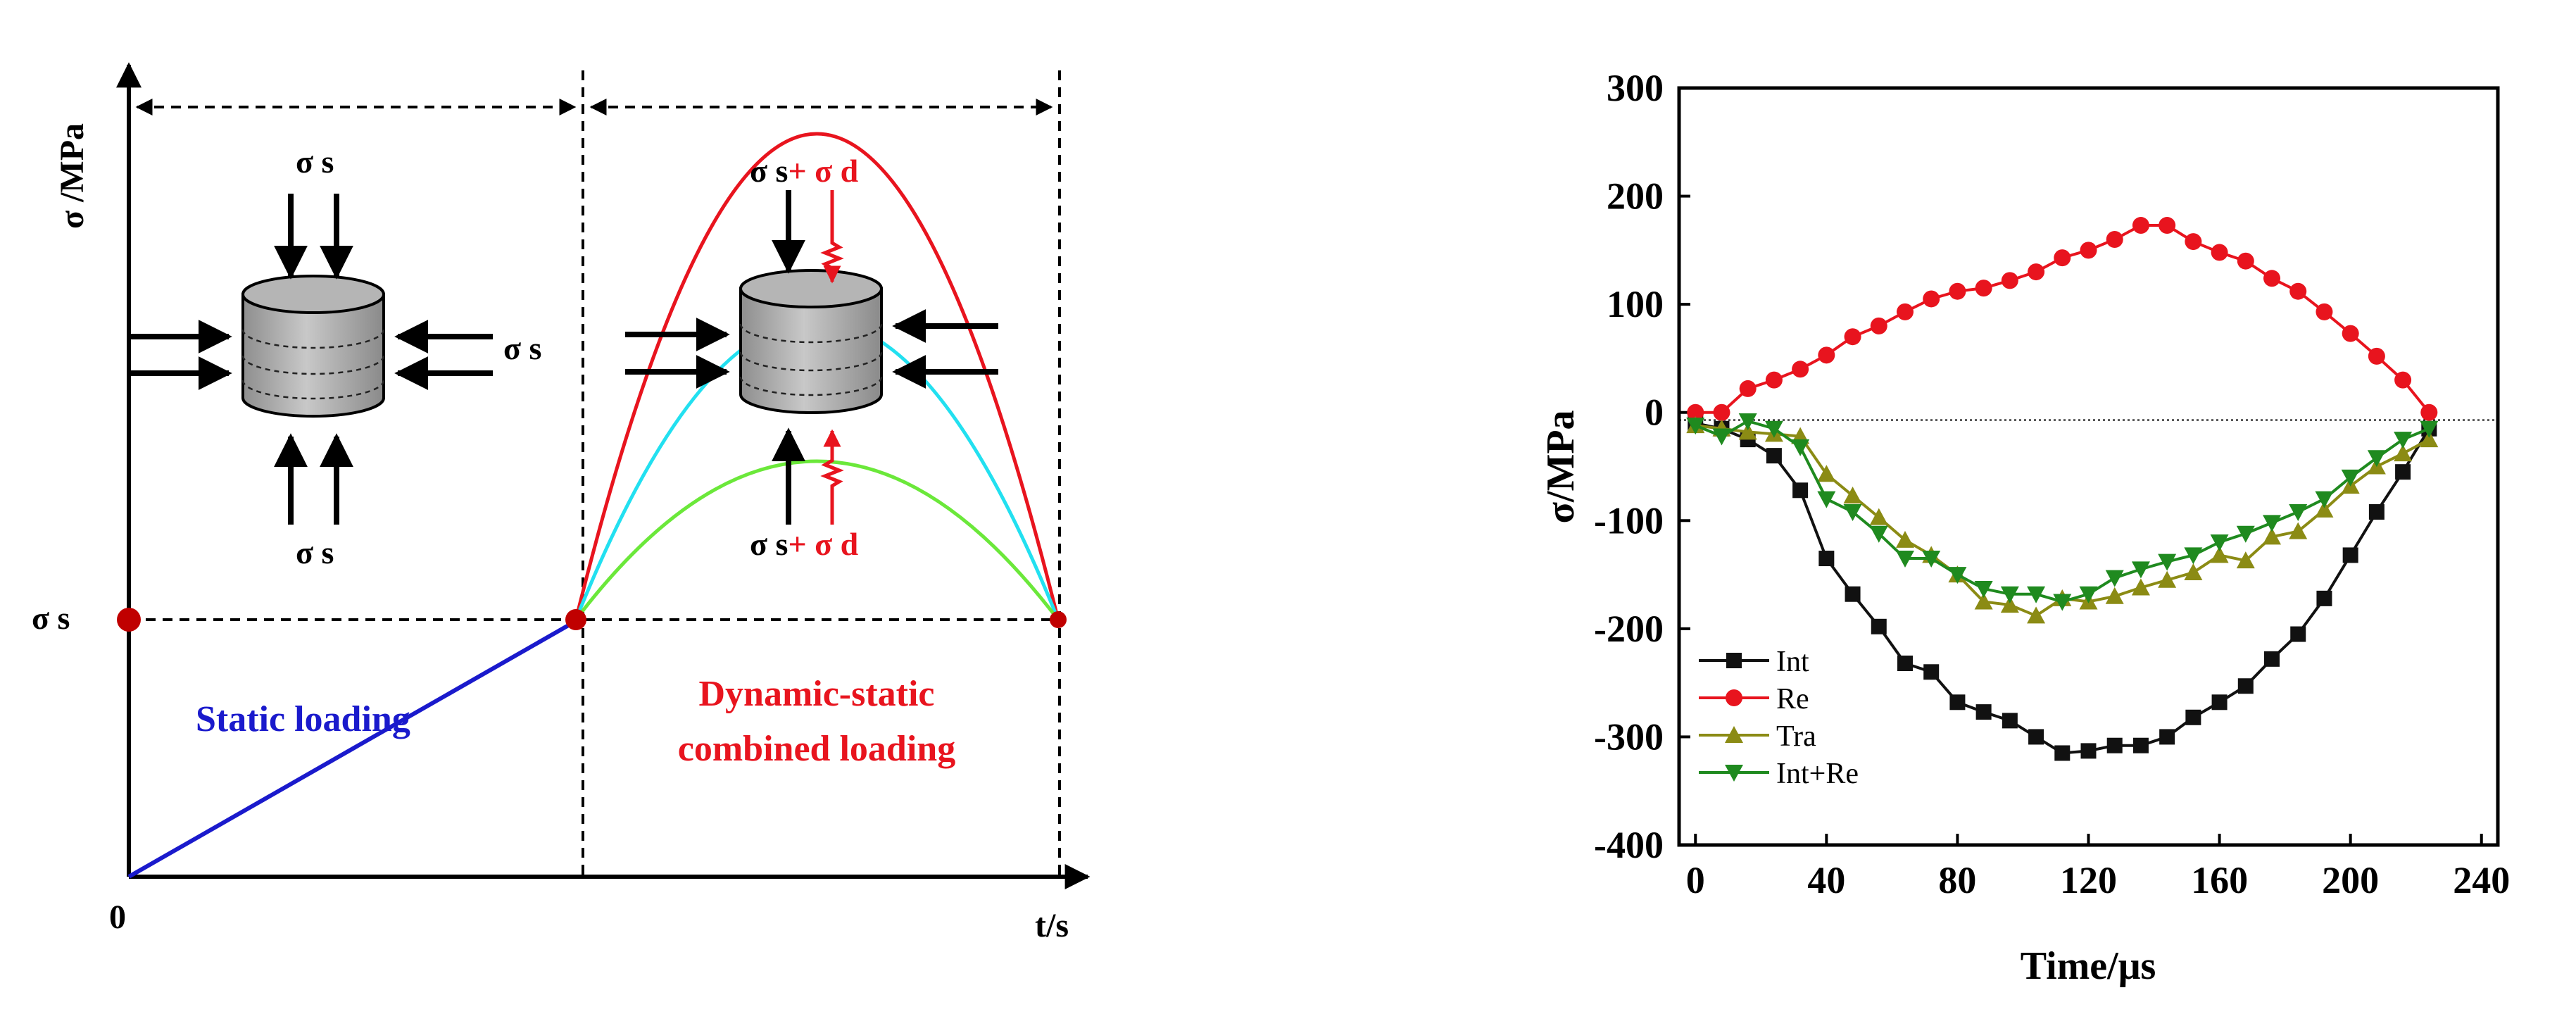 This screenshot has width=2576, height=1014. Describe the element at coordinates (816, 694) in the screenshot. I see `dynamic-loading-label-line1: Dynamic-static` at that location.